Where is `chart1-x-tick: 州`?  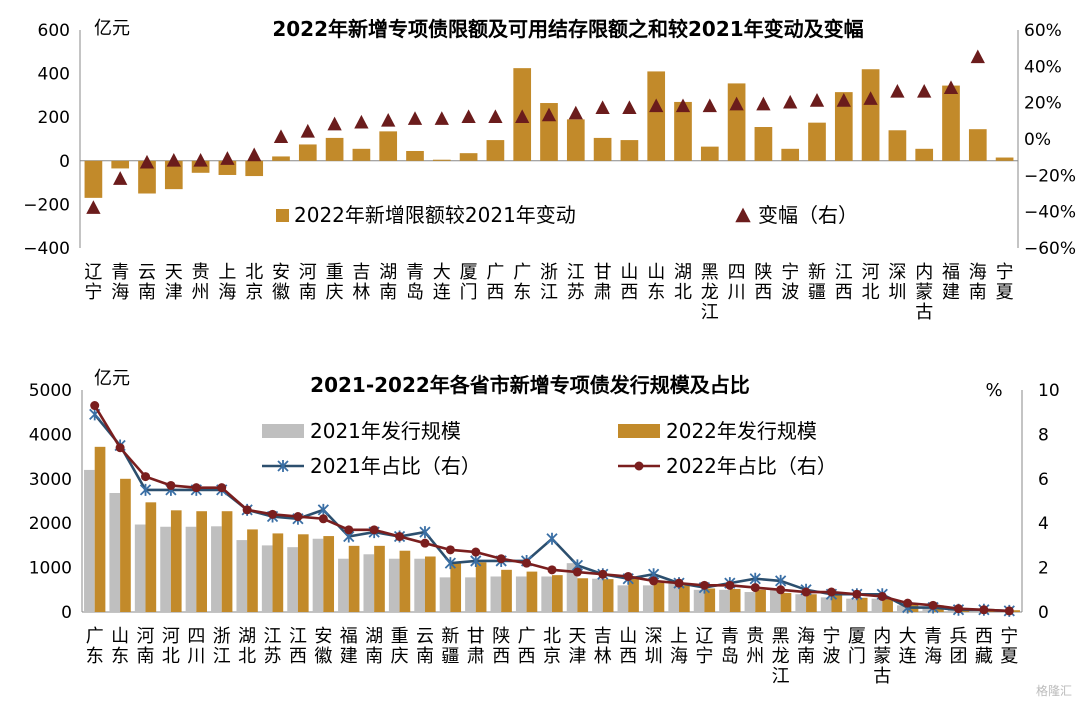
chart1-x-tick: 州 is located at coordinates (201, 292).